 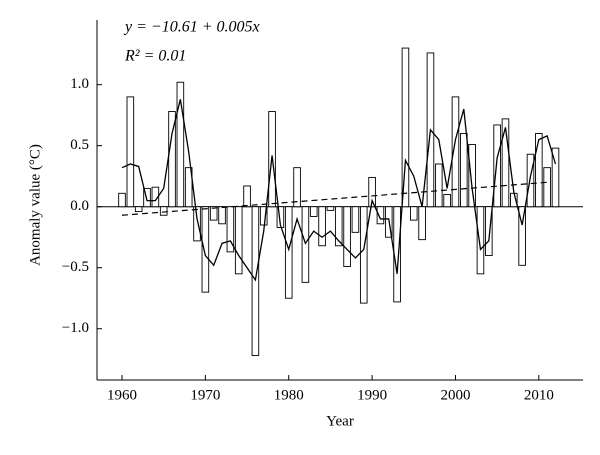 What do you see at coordinates (155, 56) in the screenshot?
I see `r-squared: R² = 0.01` at bounding box center [155, 56].